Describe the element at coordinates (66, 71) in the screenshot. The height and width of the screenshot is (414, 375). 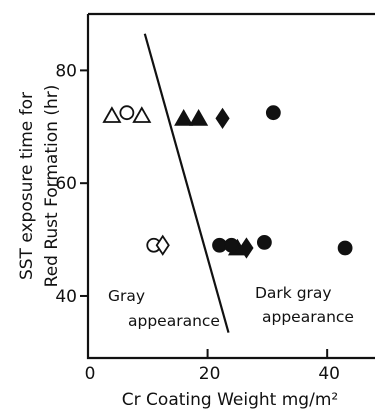
I see `y-tick-label: 80` at that location.